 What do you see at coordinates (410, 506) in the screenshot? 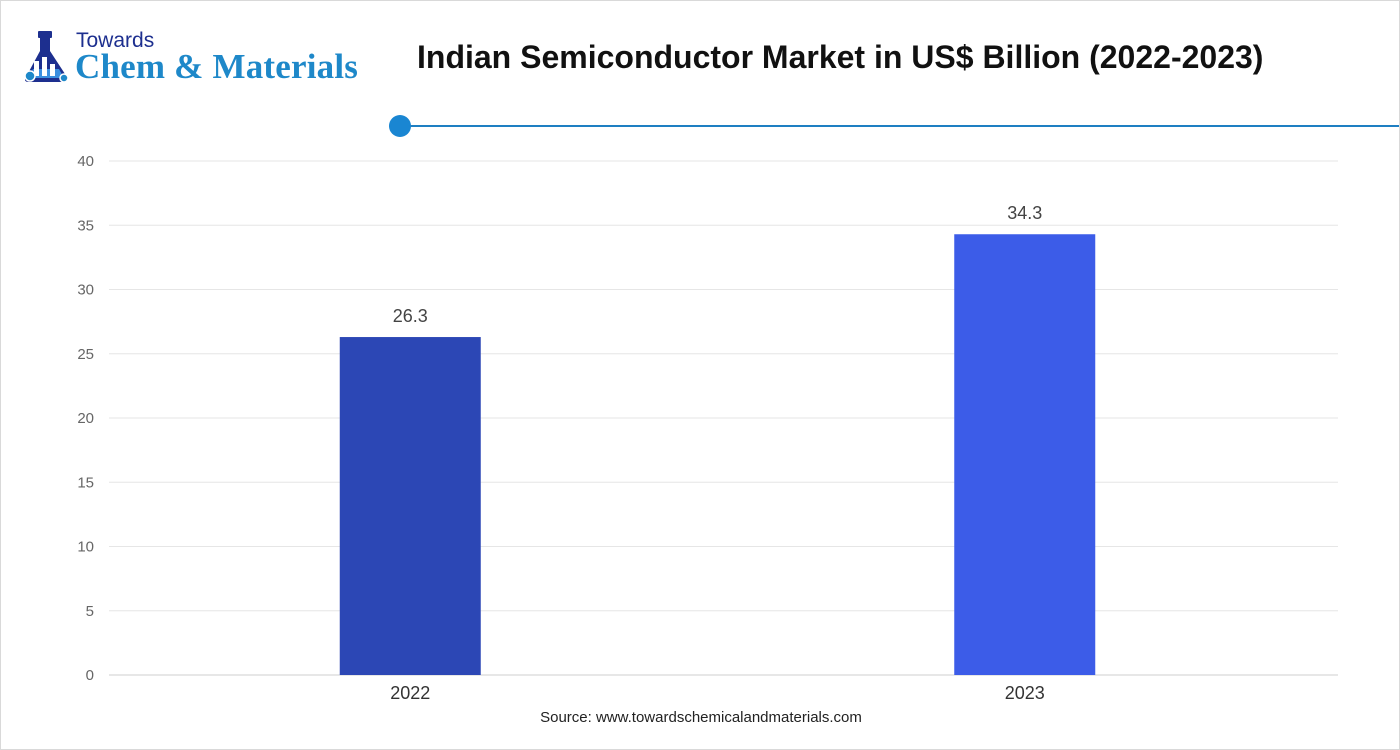
I see `bar-2022` at bounding box center [410, 506].